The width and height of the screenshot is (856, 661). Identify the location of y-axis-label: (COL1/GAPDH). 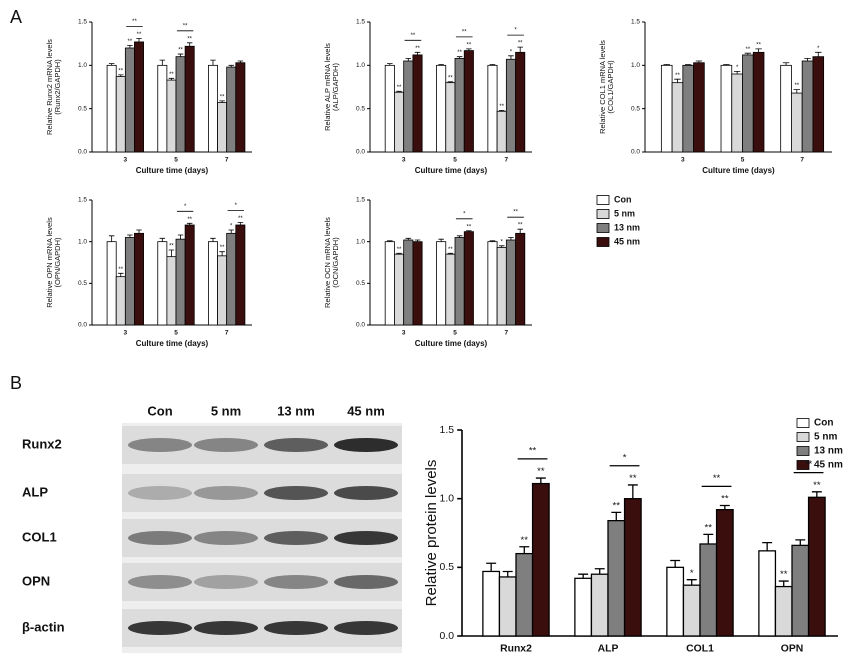
(610, 87).